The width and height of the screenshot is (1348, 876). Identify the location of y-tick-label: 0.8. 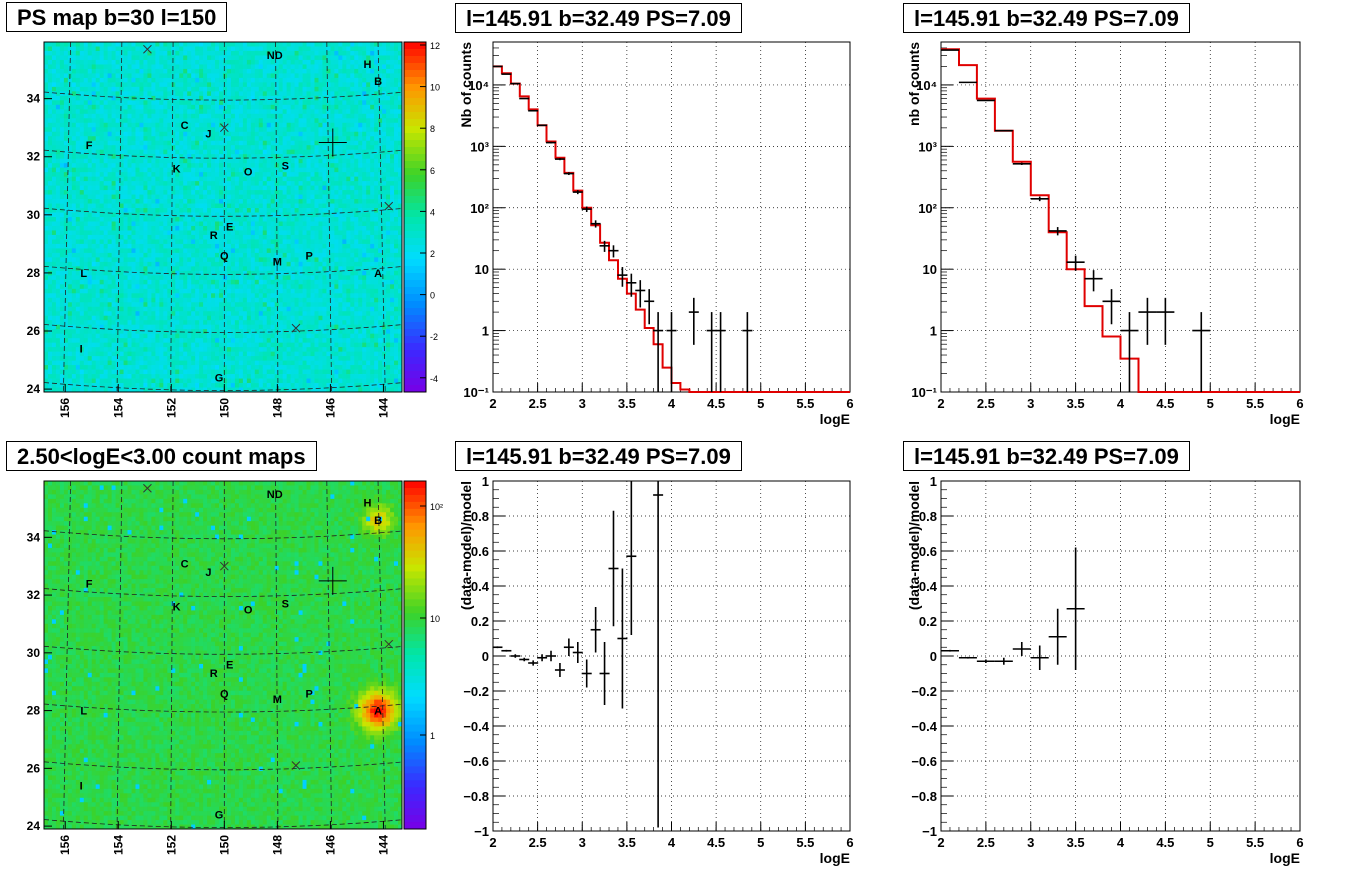
(928, 516).